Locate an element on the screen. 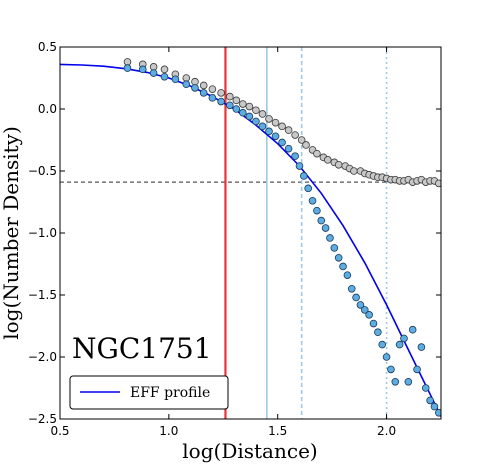 The image size is (491, 466). x-tick-label: 2.0 is located at coordinates (386, 431).